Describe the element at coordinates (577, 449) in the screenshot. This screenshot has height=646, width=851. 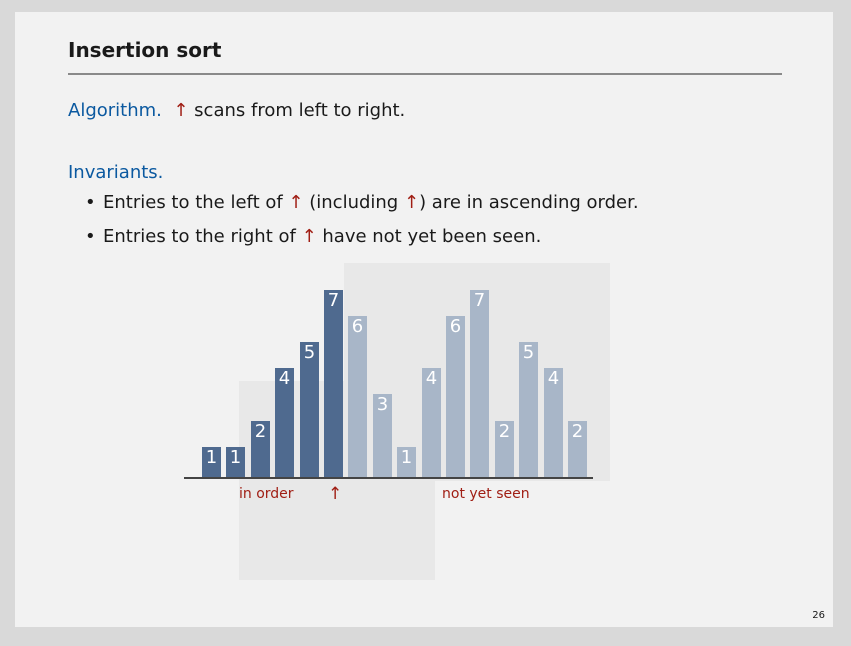
I see `bar-16: 2` at that location.